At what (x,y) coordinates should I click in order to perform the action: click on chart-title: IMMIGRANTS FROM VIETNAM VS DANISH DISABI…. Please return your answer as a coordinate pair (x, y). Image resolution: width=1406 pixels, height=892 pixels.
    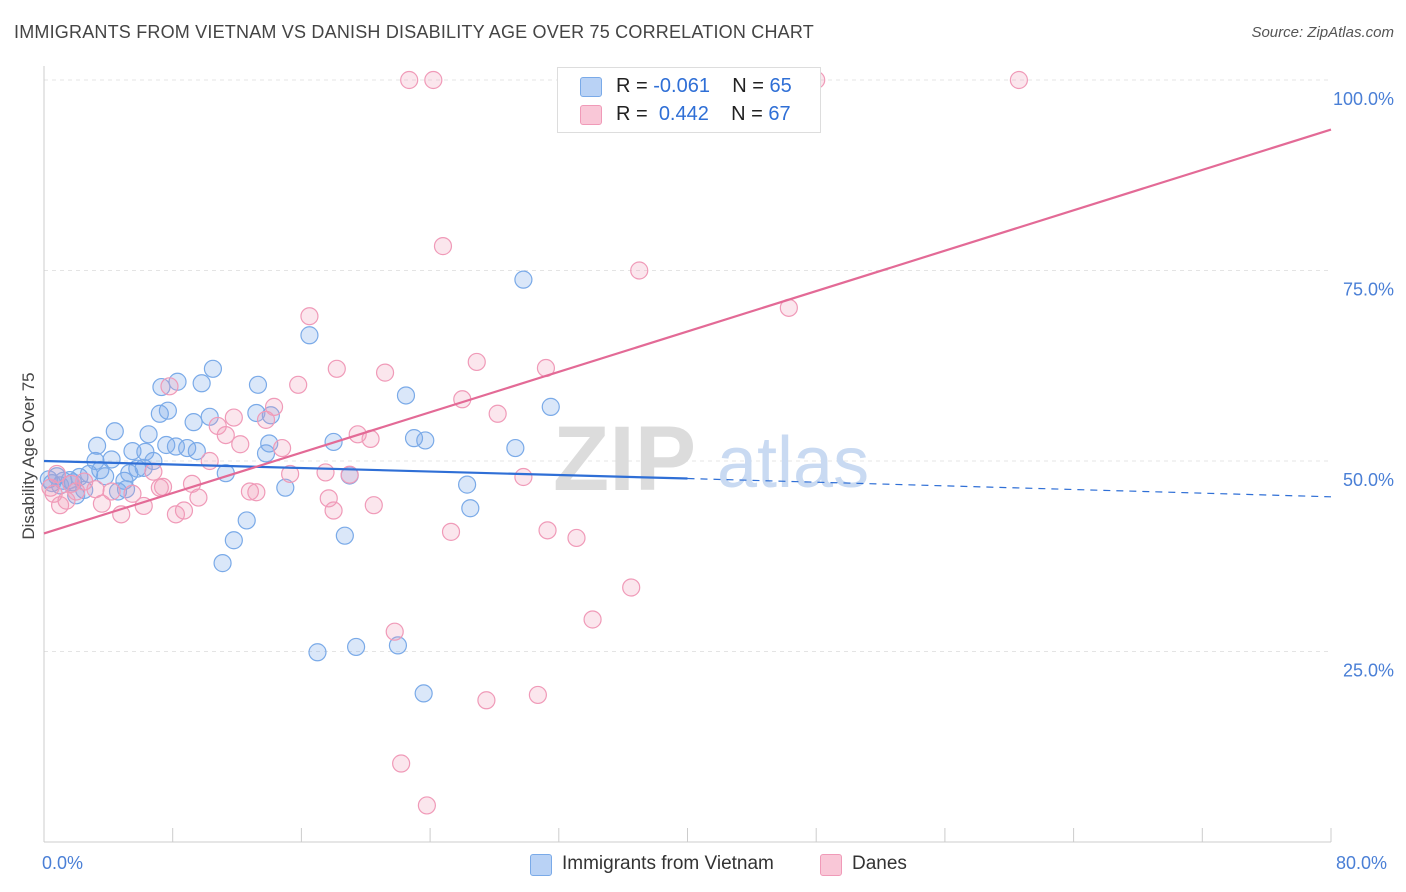
    Looking at the image, I should click on (414, 32).